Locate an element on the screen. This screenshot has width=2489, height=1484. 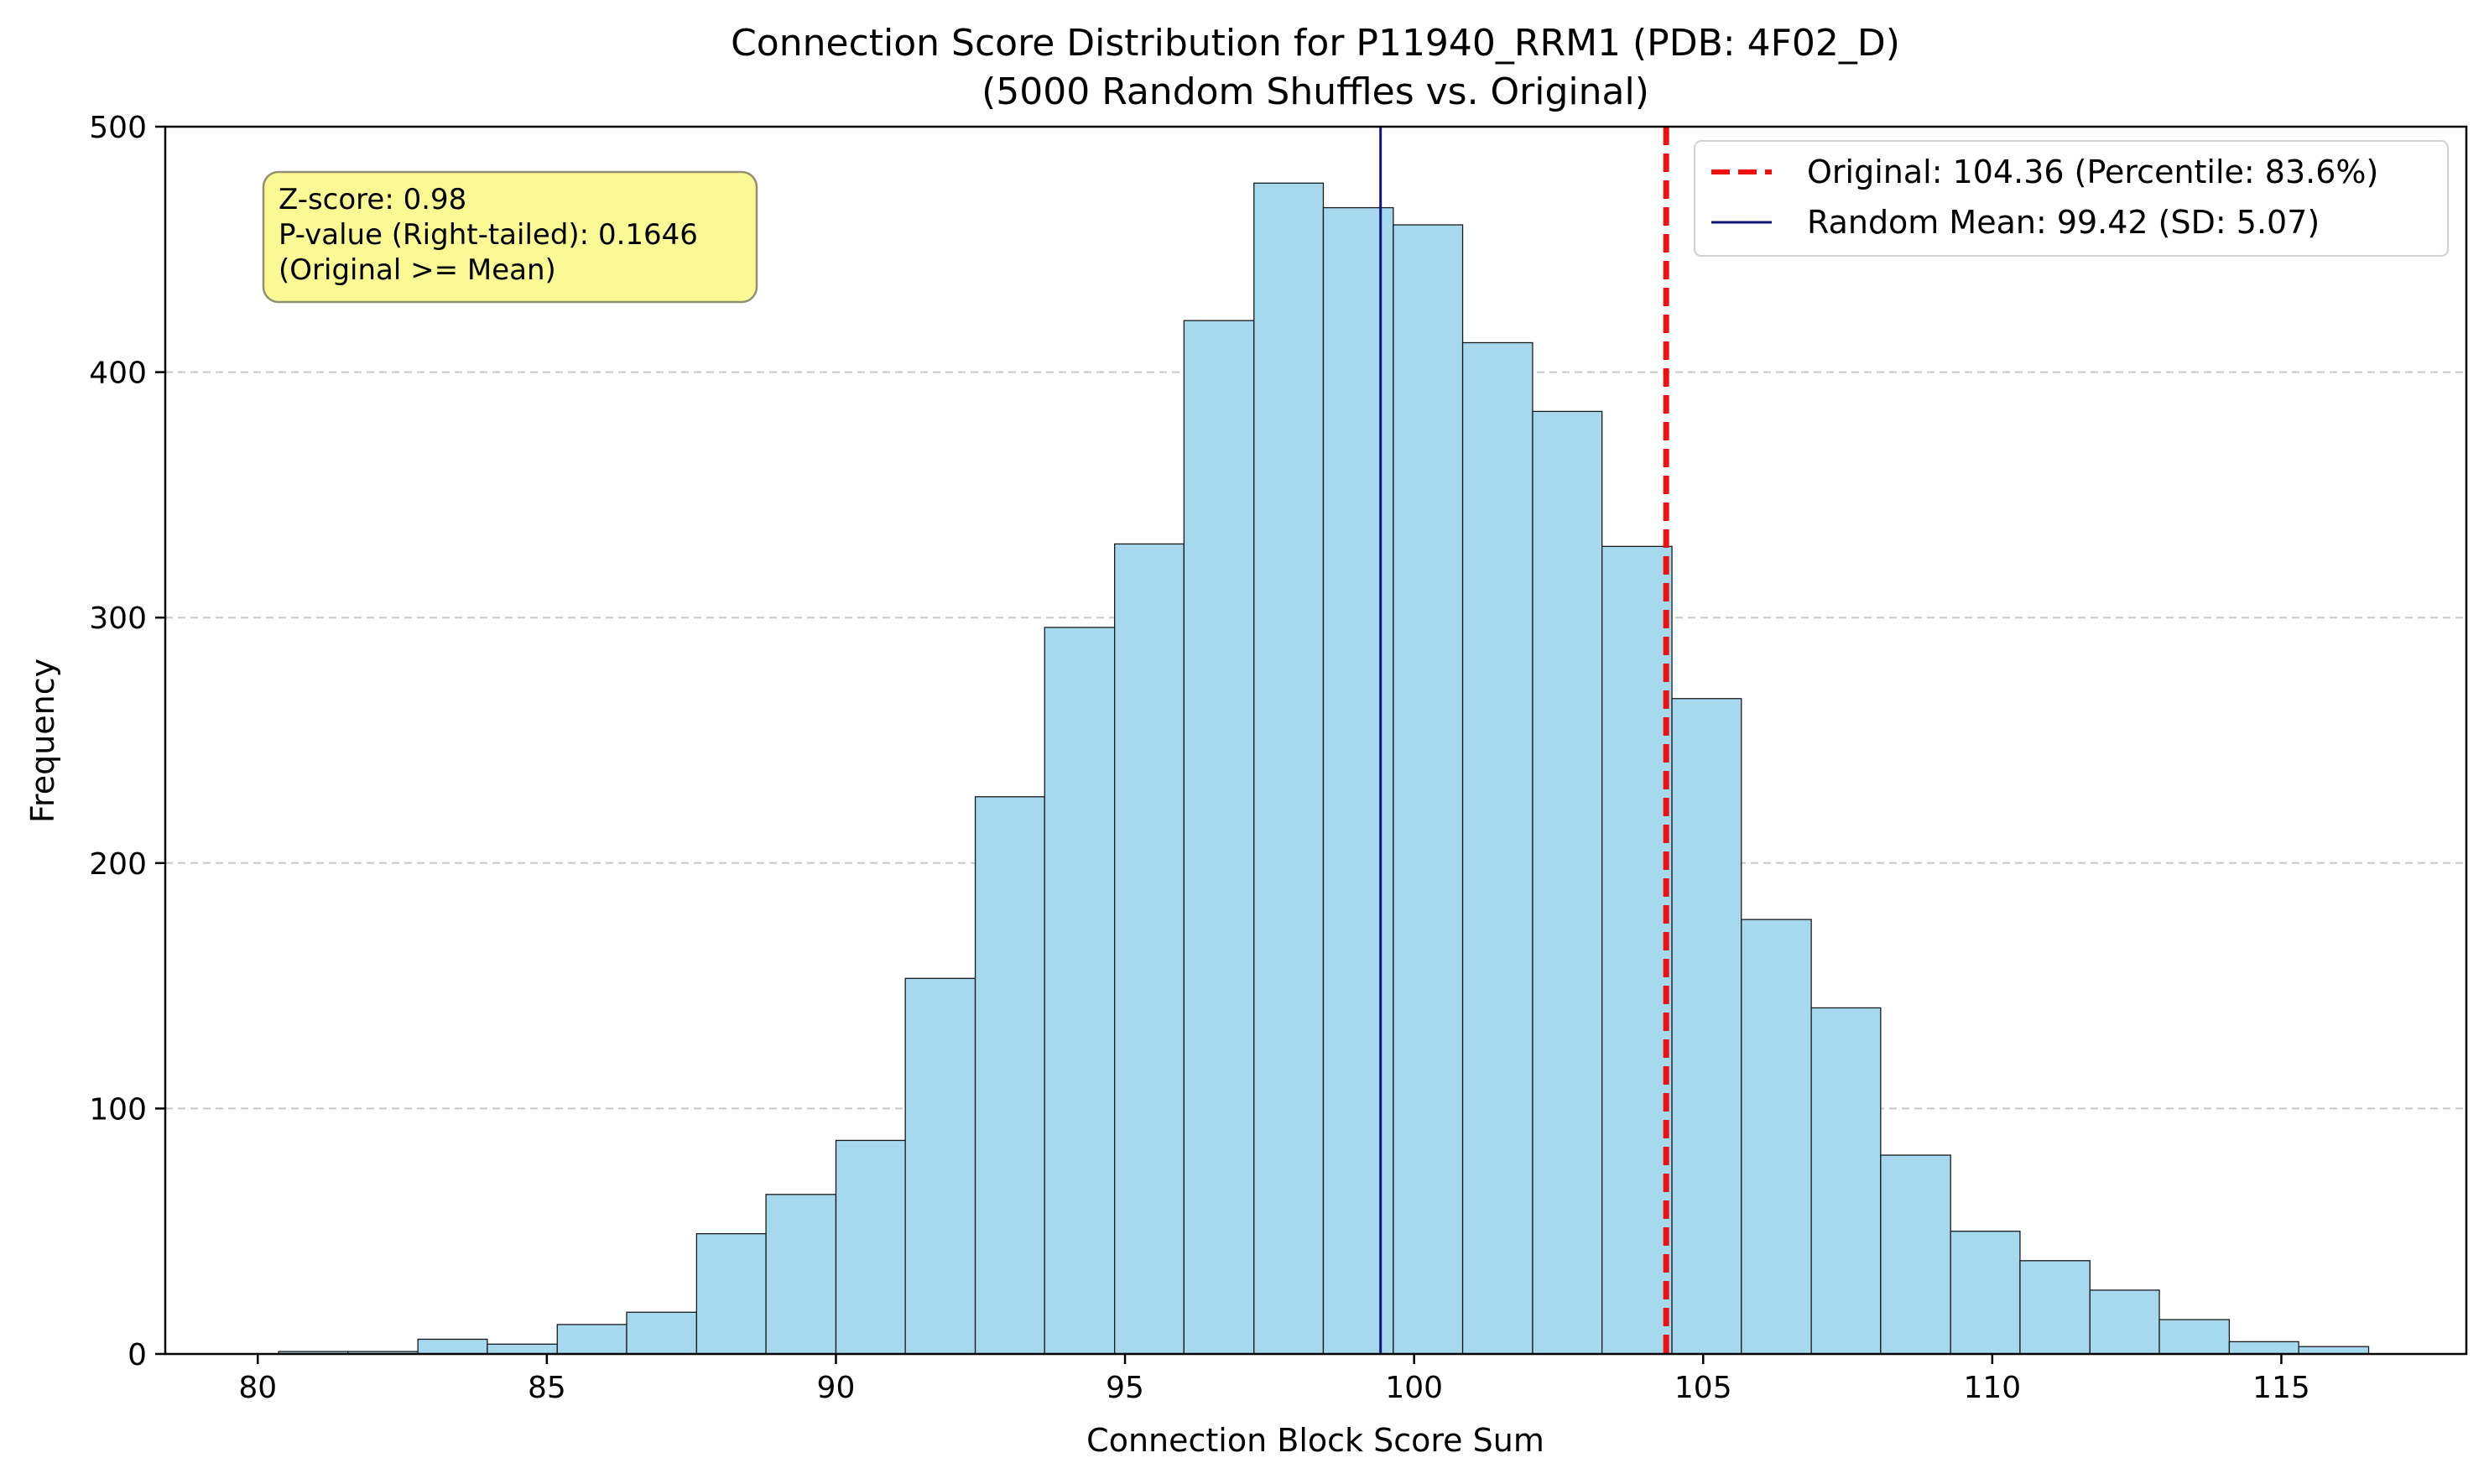
x-tick-label: 115 is located at coordinates (2281, 1388).